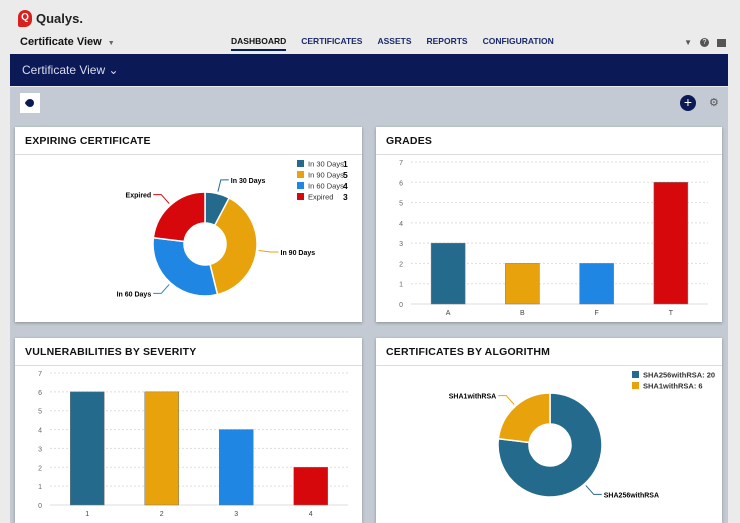 The width and height of the screenshot is (740, 523). Describe the element at coordinates (553, 238) in the screenshot. I see `grades-bar-chart: 0 1 2 3 4 5 6 7 A B F T` at that location.